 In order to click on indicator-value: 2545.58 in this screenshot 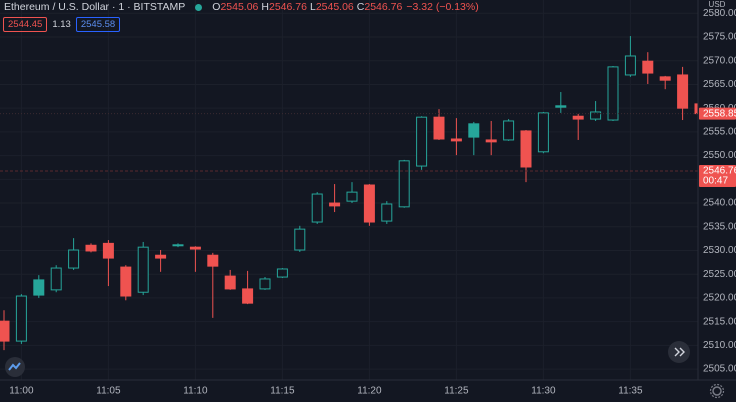, I will do `click(98, 24)`.